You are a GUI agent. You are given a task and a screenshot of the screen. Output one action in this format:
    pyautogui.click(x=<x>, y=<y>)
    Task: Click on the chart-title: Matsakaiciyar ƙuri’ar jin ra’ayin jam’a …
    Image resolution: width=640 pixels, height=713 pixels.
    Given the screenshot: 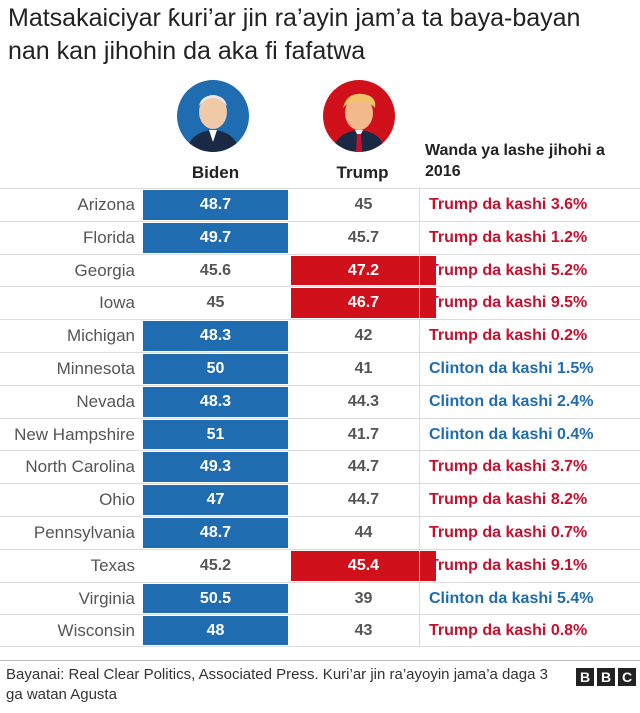 What is the action you would take?
    pyautogui.click(x=294, y=34)
    